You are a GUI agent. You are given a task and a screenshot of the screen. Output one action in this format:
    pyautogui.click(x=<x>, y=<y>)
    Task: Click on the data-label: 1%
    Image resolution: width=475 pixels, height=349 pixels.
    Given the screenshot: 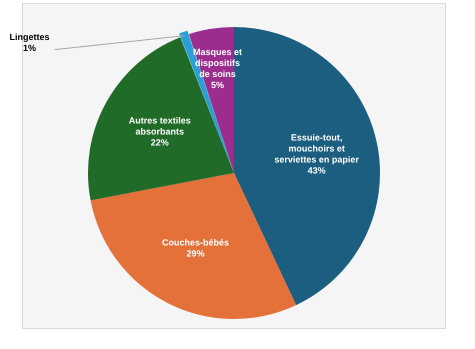 What is the action you would take?
    pyautogui.click(x=29, y=48)
    